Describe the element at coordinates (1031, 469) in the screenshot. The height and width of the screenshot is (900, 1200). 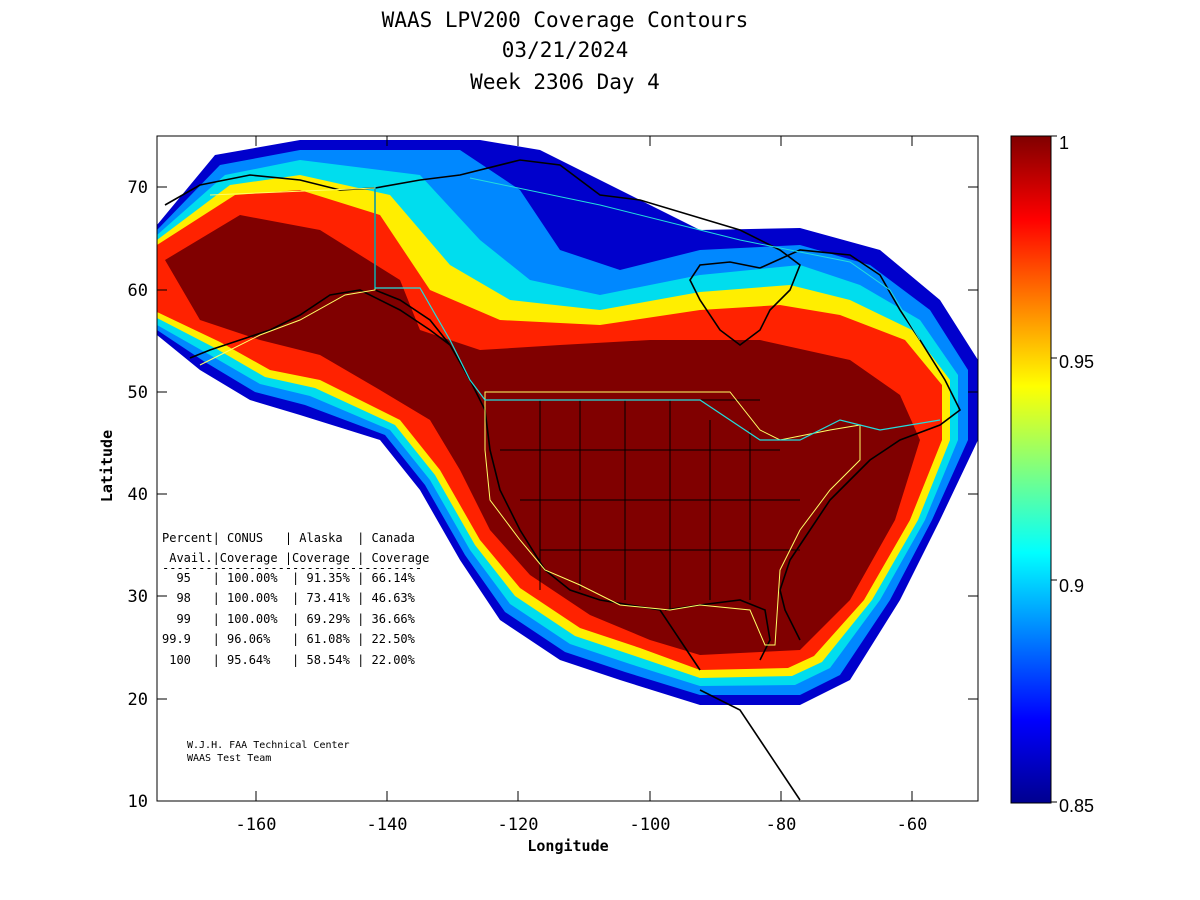
I see `colorbar-gradient` at that location.